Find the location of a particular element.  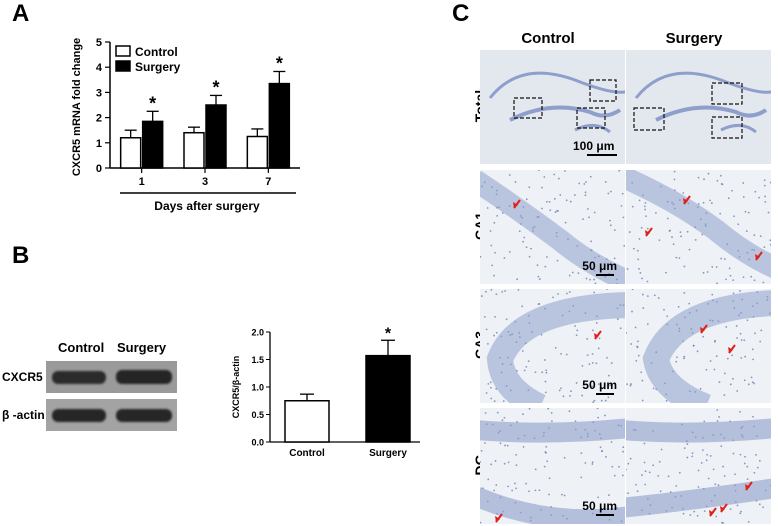

hippocampus-layer is located at coordinates (702, 85).